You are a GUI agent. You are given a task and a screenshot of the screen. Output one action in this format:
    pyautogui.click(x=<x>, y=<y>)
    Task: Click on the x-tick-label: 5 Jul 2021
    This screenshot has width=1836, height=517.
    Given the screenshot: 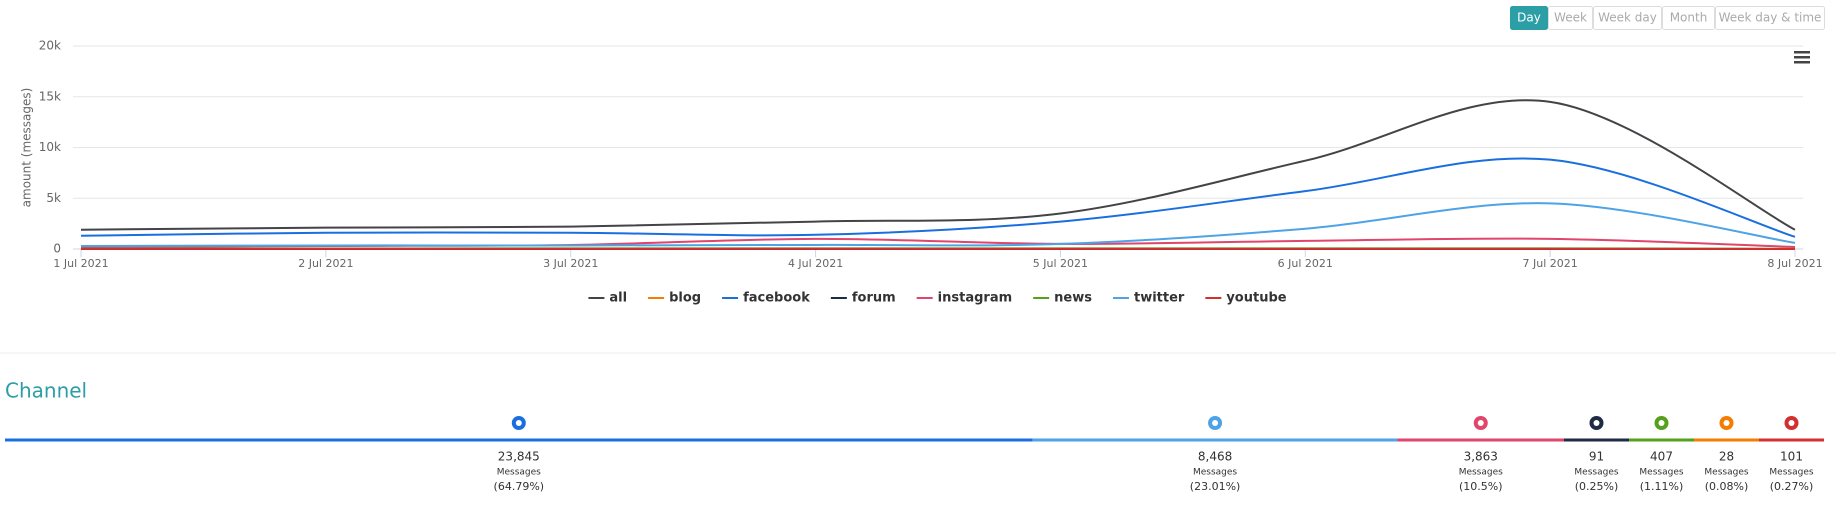 What is the action you would take?
    pyautogui.click(x=1060, y=263)
    